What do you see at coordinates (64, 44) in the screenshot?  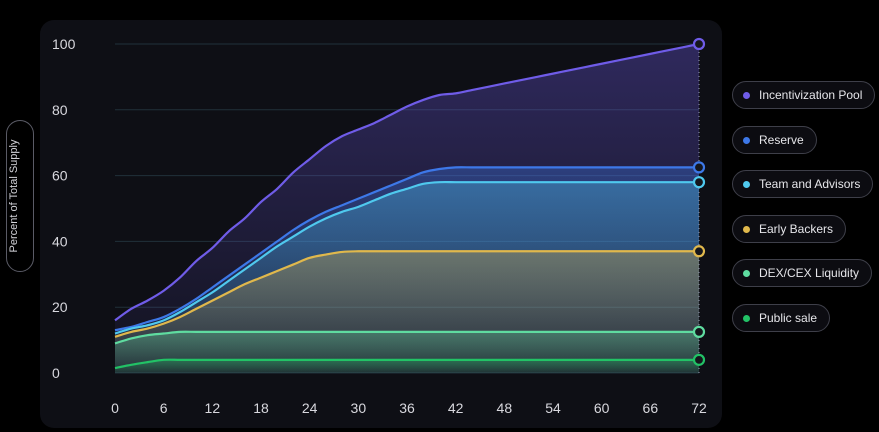 I see `y-tick-label-100: 100` at bounding box center [64, 44].